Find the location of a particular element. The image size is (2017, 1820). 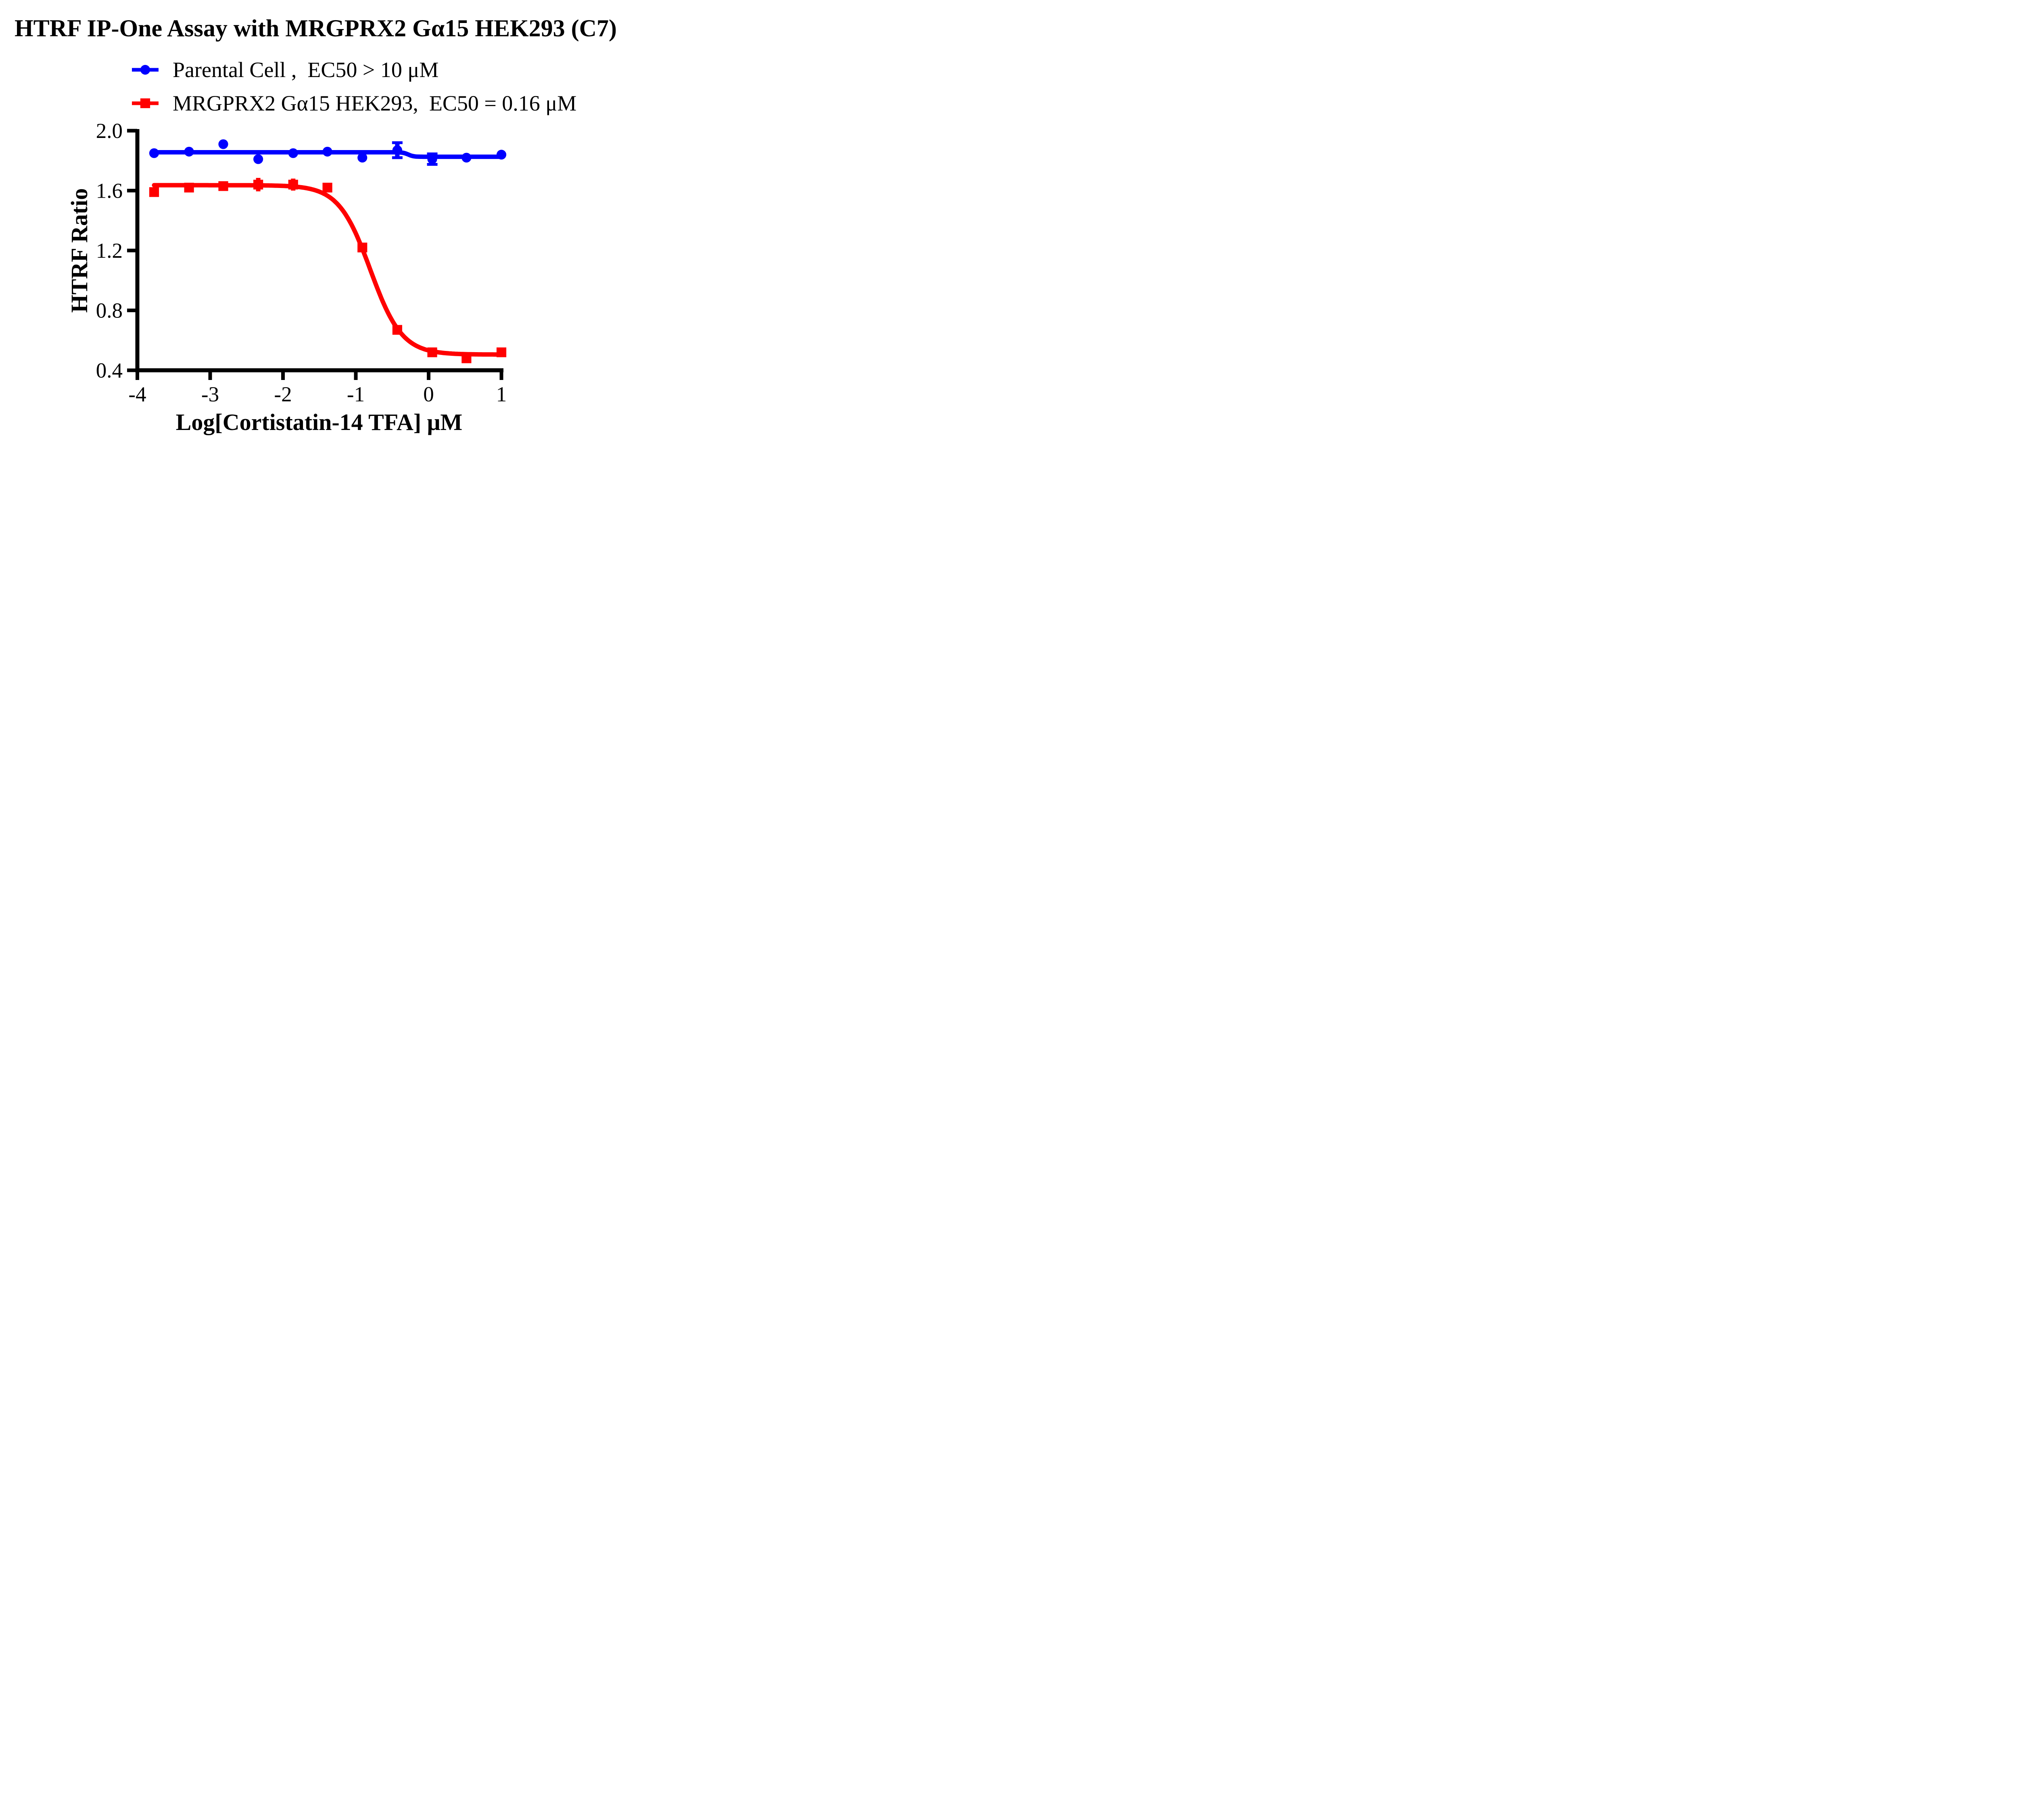

y-axis-title: HTRF Ratio is located at coordinates (79, 250).